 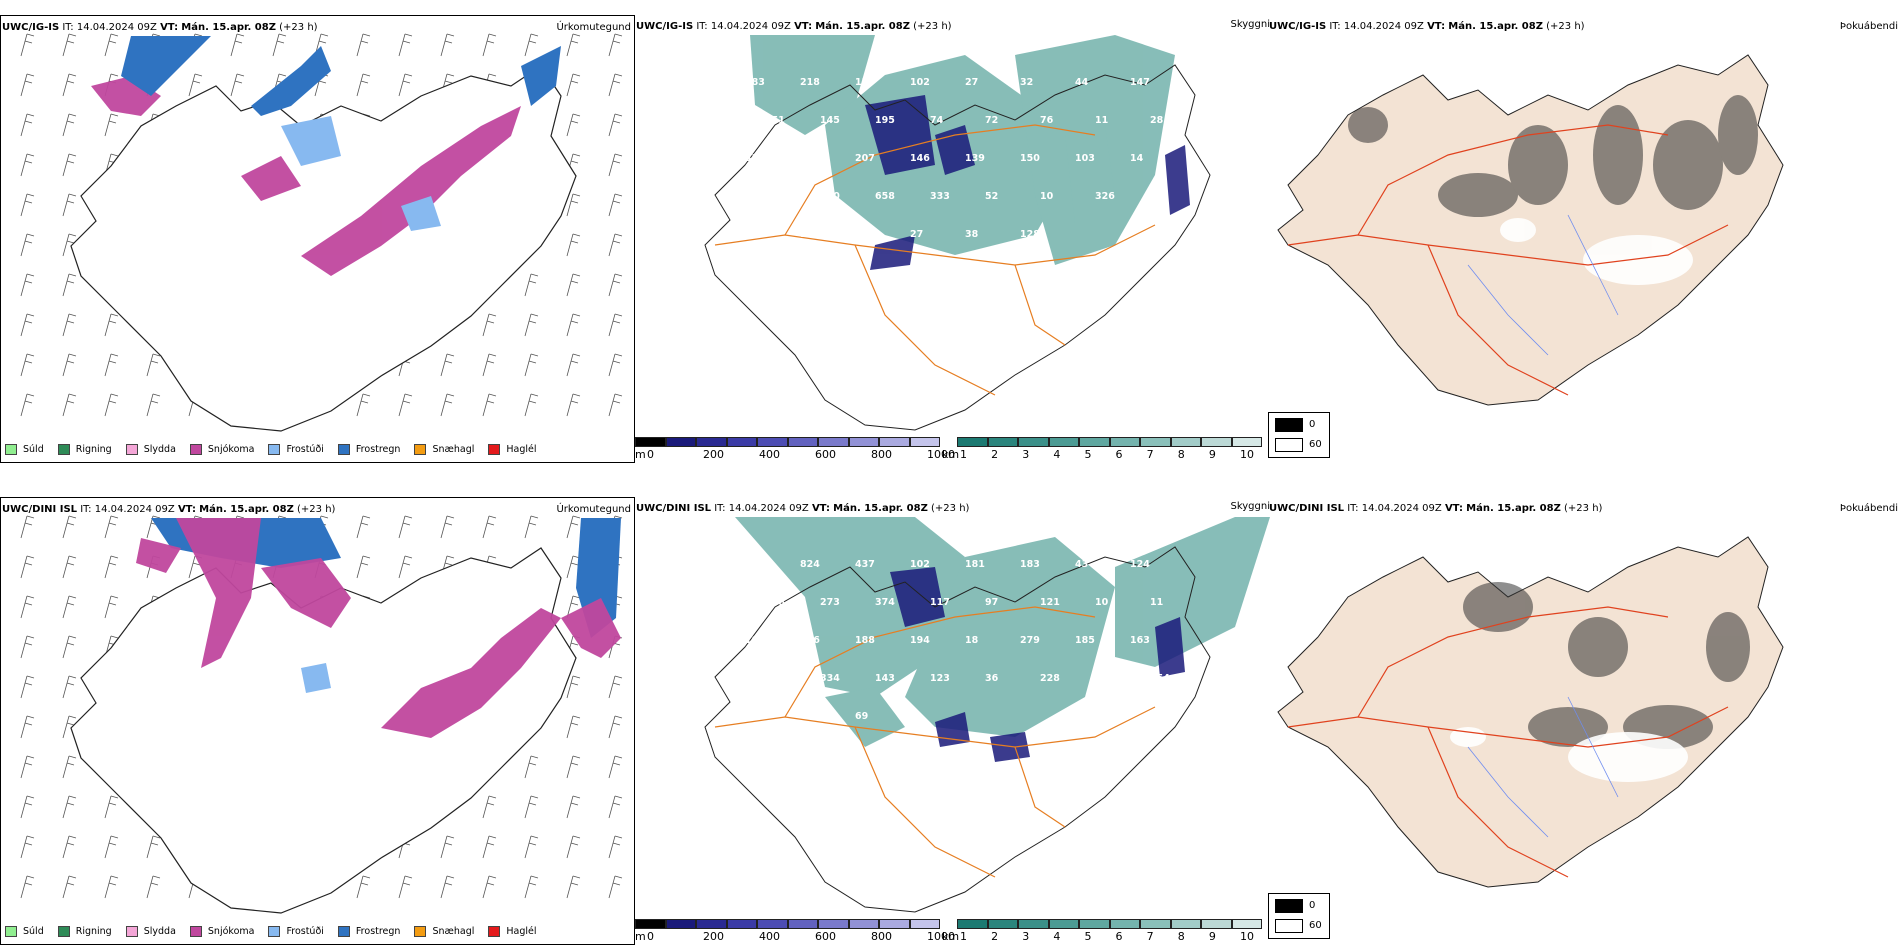 What do you see at coordinates (1140, 564) in the screenshot?
I see `cloud-base-value: 124` at bounding box center [1140, 564].